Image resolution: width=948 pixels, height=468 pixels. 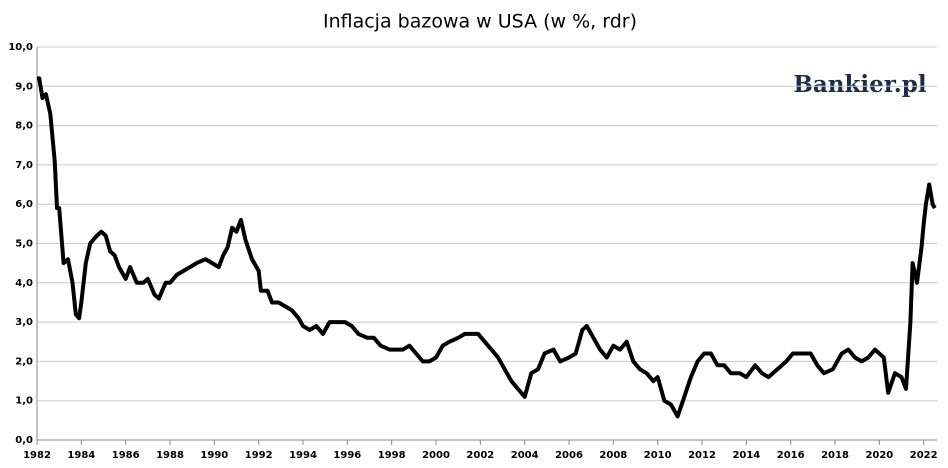 What do you see at coordinates (24, 165) in the screenshot?
I see `y-tick-label: 7,0` at bounding box center [24, 165].